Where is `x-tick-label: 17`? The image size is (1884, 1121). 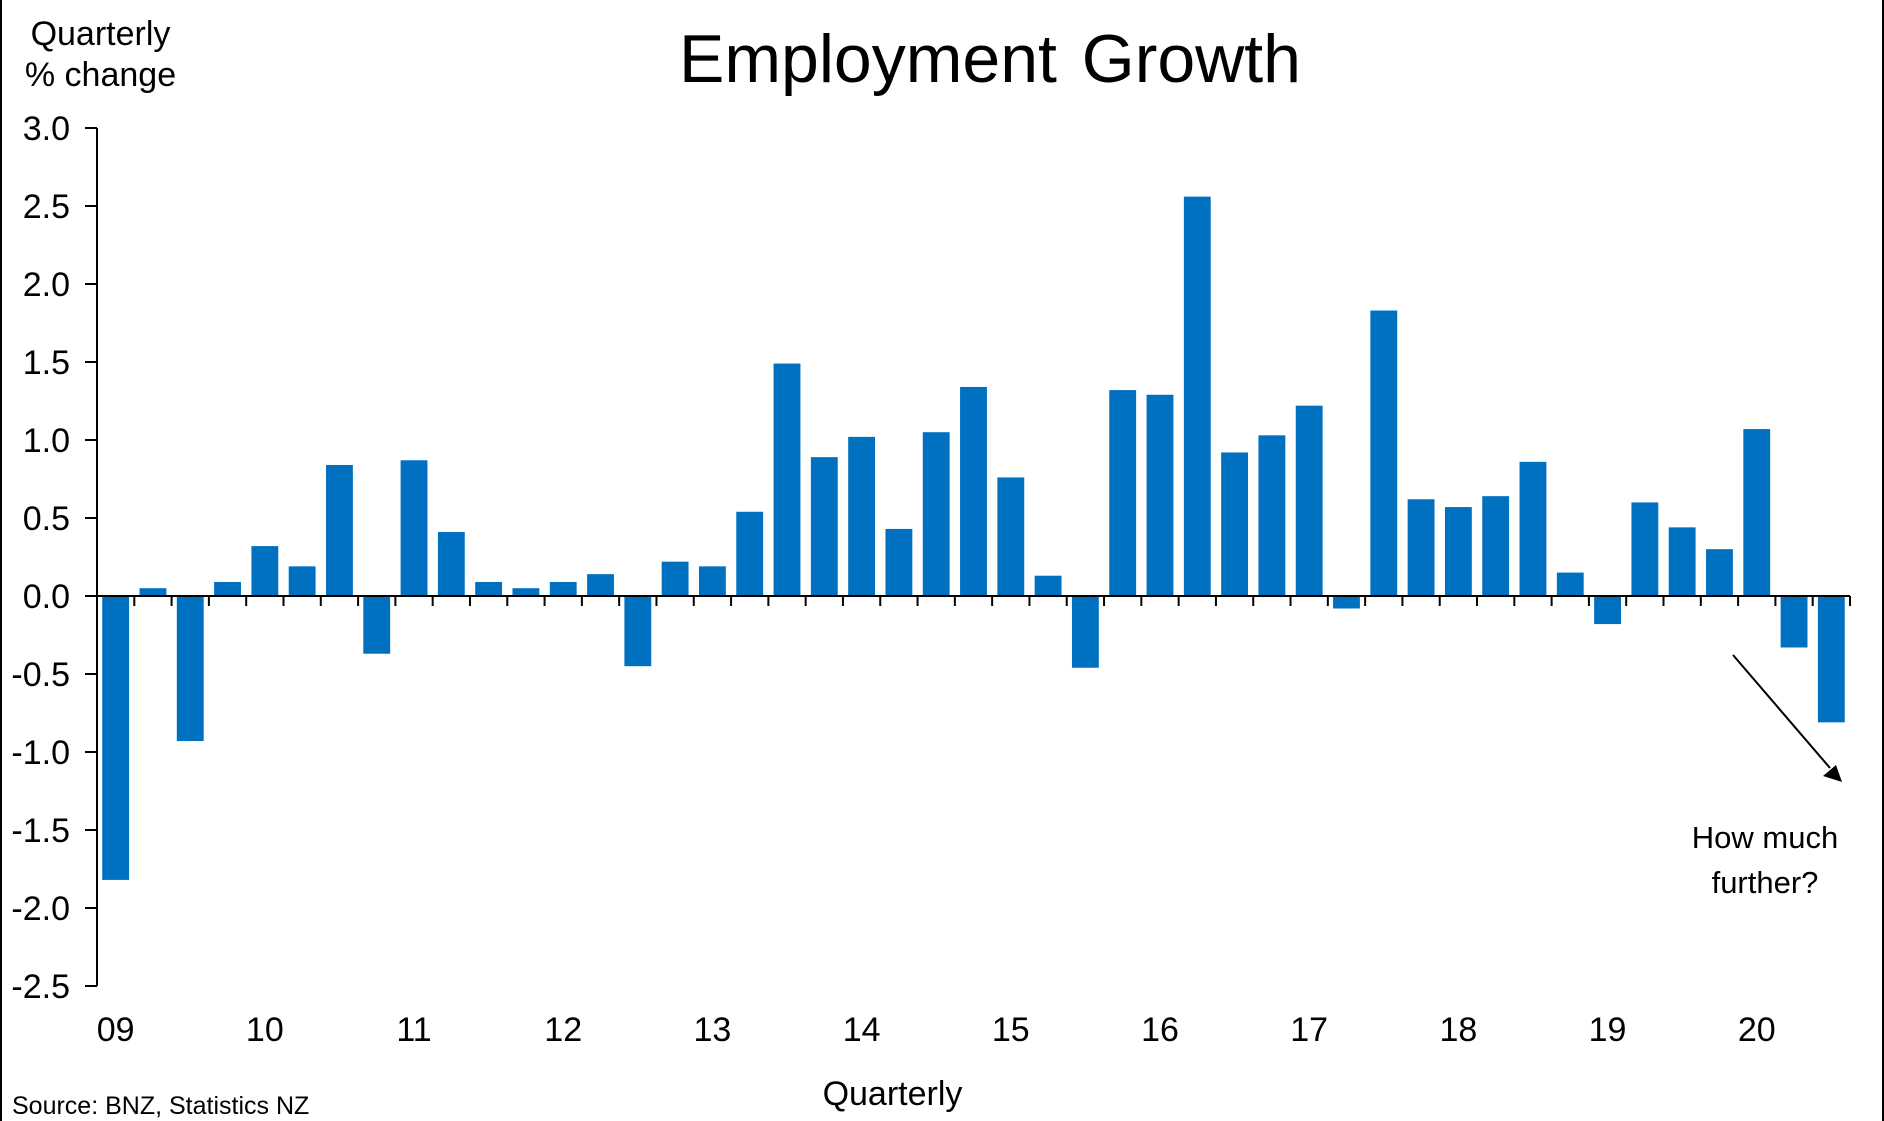 x-tick-label: 17 is located at coordinates (1309, 1030).